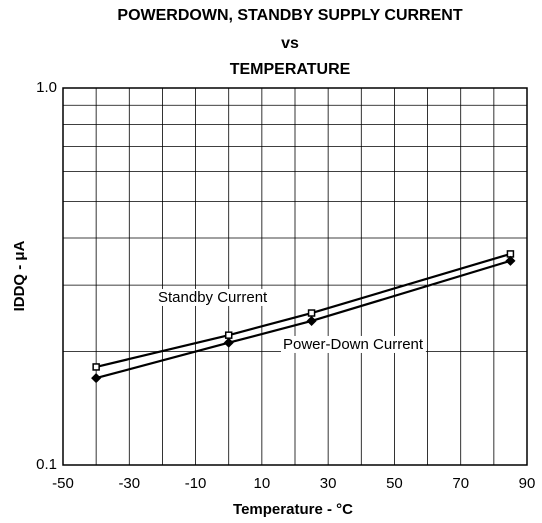 The image size is (542, 523). Describe the element at coordinates (293, 509) in the screenshot. I see `x-axis-label: Temperature - °C` at that location.